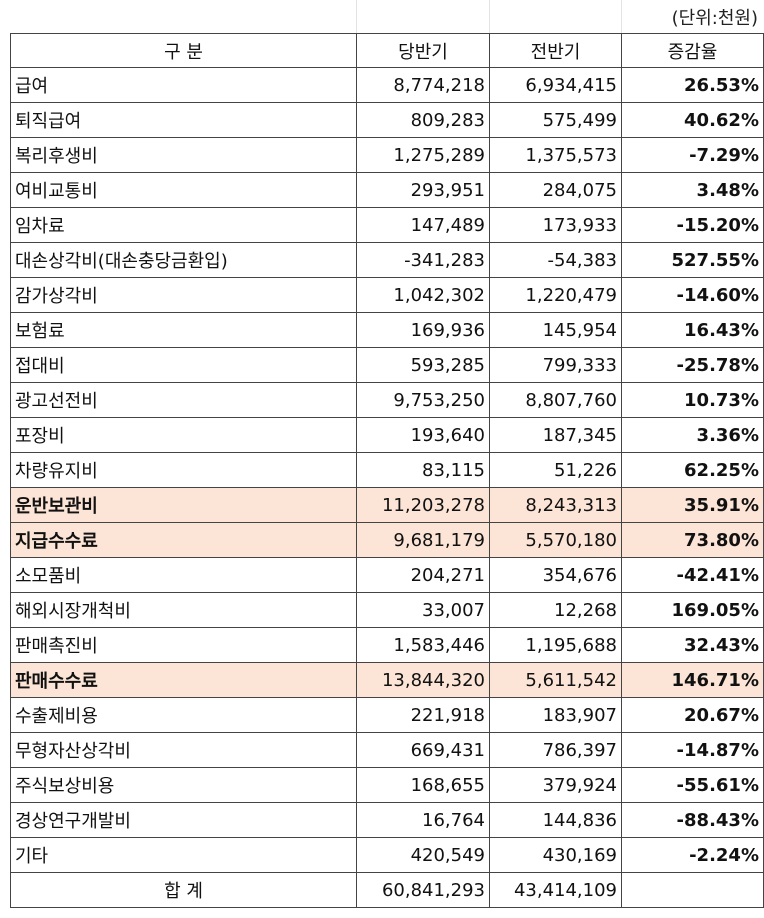 This screenshot has width=764, height=918. Describe the element at coordinates (423, 155) in the screenshot. I see `cell: 1,275,289` at that location.